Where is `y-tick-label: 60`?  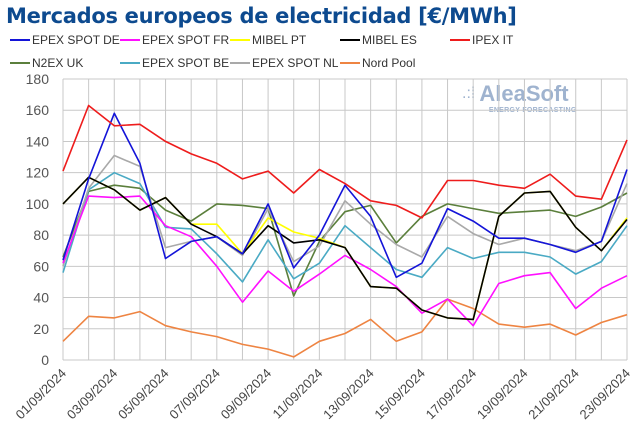 y-tick-label: 60 is located at coordinates (41, 266).